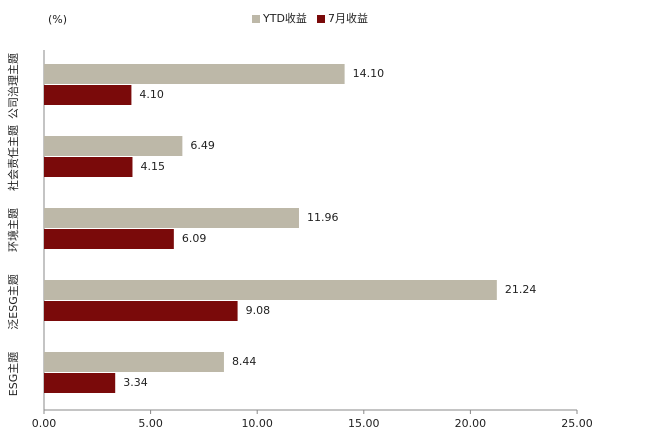 The width and height of the screenshot is (658, 439). Describe the element at coordinates (13, 158) in the screenshot. I see `category-label: 社会责任主题` at that location.